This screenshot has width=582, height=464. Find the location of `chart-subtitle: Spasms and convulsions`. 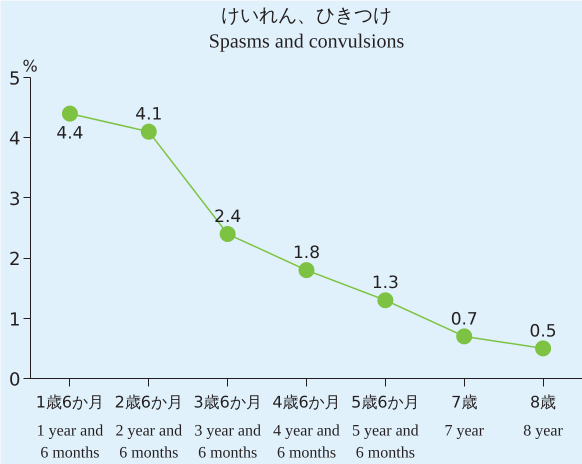

chart-subtitle: Spasms and convulsions is located at coordinates (306, 41).